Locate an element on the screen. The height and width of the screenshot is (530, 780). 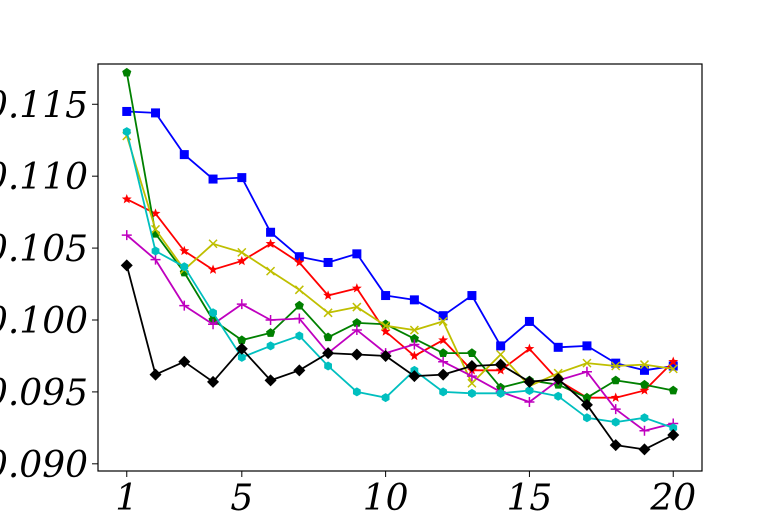
x-tick-label: 20 is located at coordinates (672, 498).